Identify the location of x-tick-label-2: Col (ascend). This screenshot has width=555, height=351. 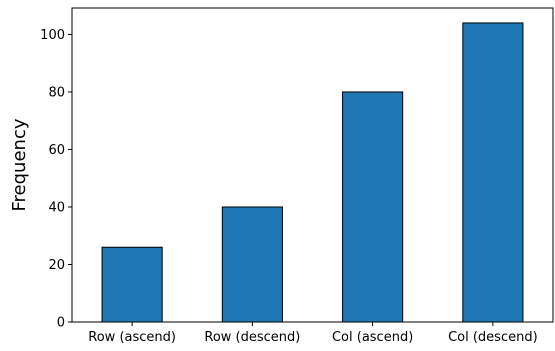
(372, 337).